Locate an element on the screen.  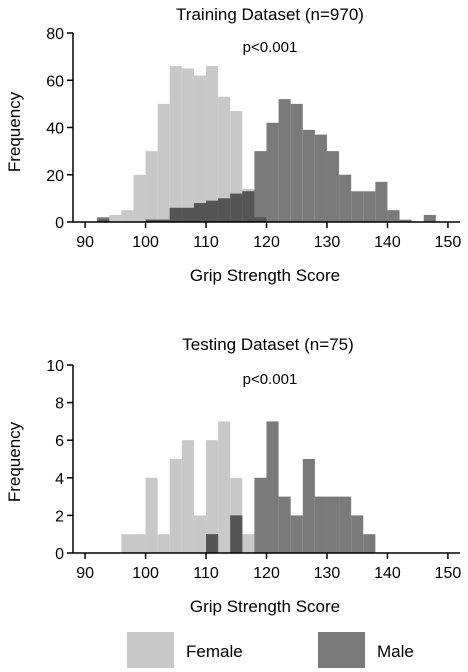
training-xtick-label-130: 130 is located at coordinates (327, 242).